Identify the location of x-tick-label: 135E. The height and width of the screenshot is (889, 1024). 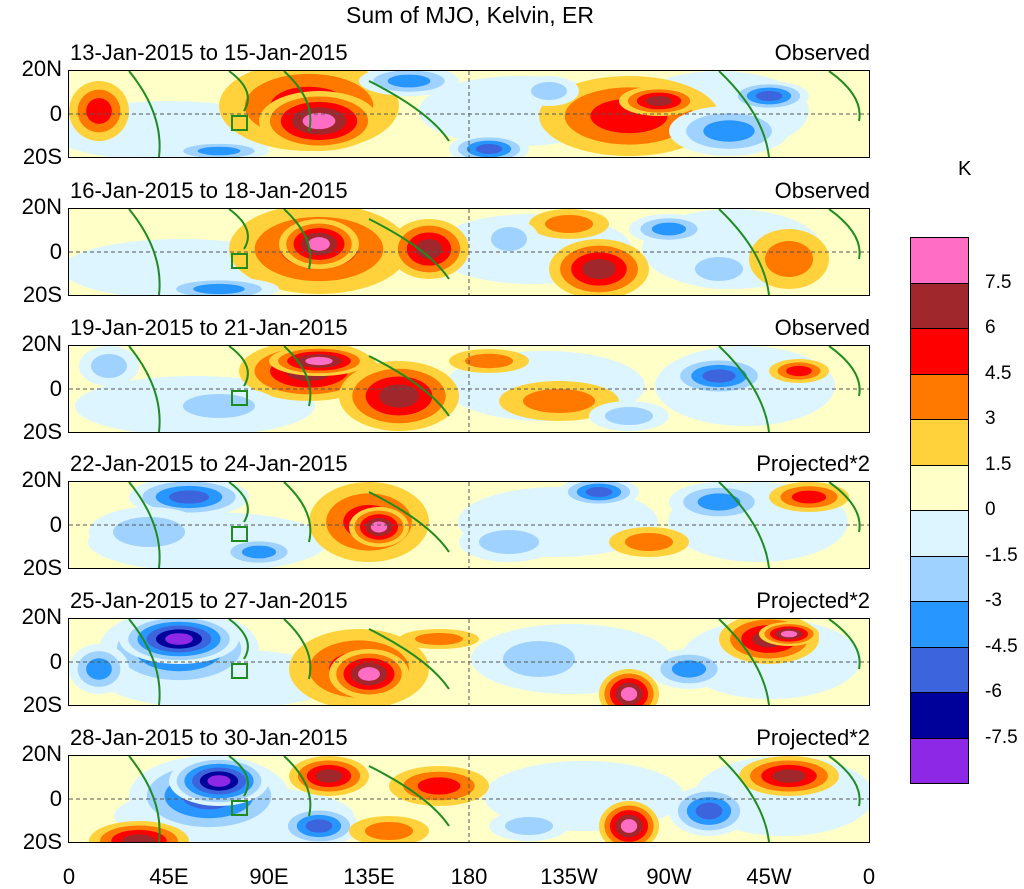
(369, 876).